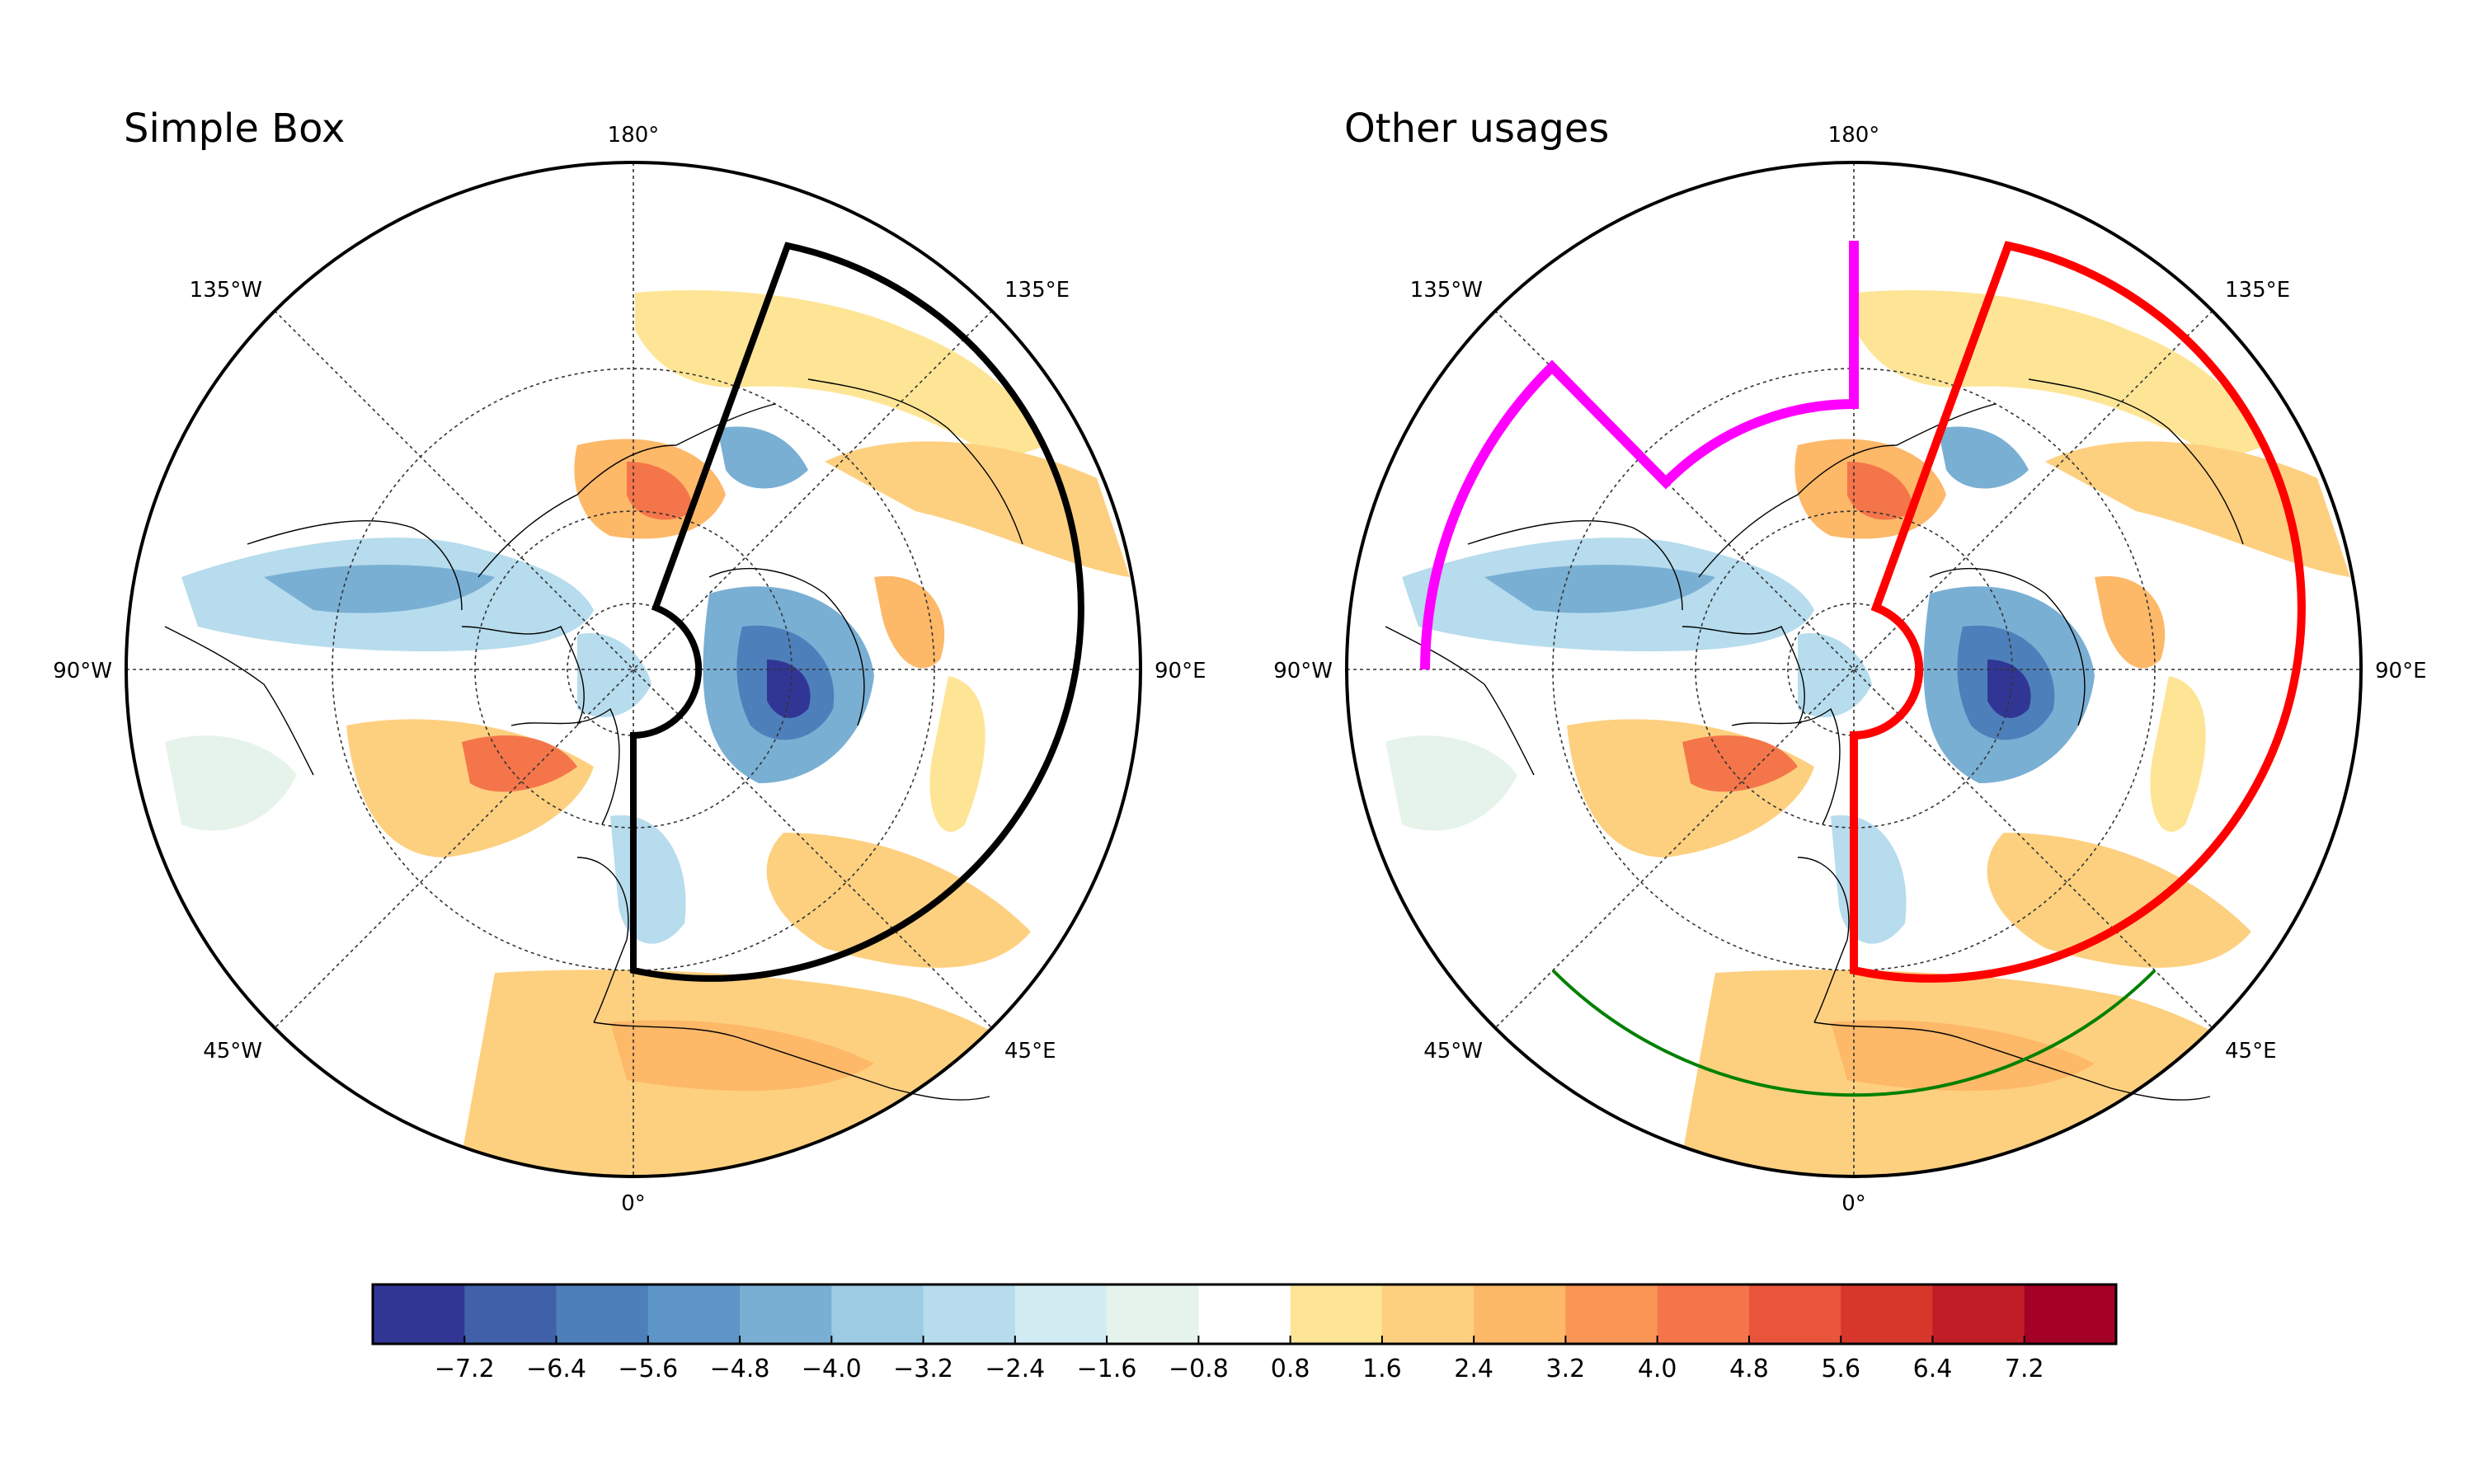  What do you see at coordinates (1015, 1369) in the screenshot?
I see `colorbar-tick-label: −2.4` at bounding box center [1015, 1369].